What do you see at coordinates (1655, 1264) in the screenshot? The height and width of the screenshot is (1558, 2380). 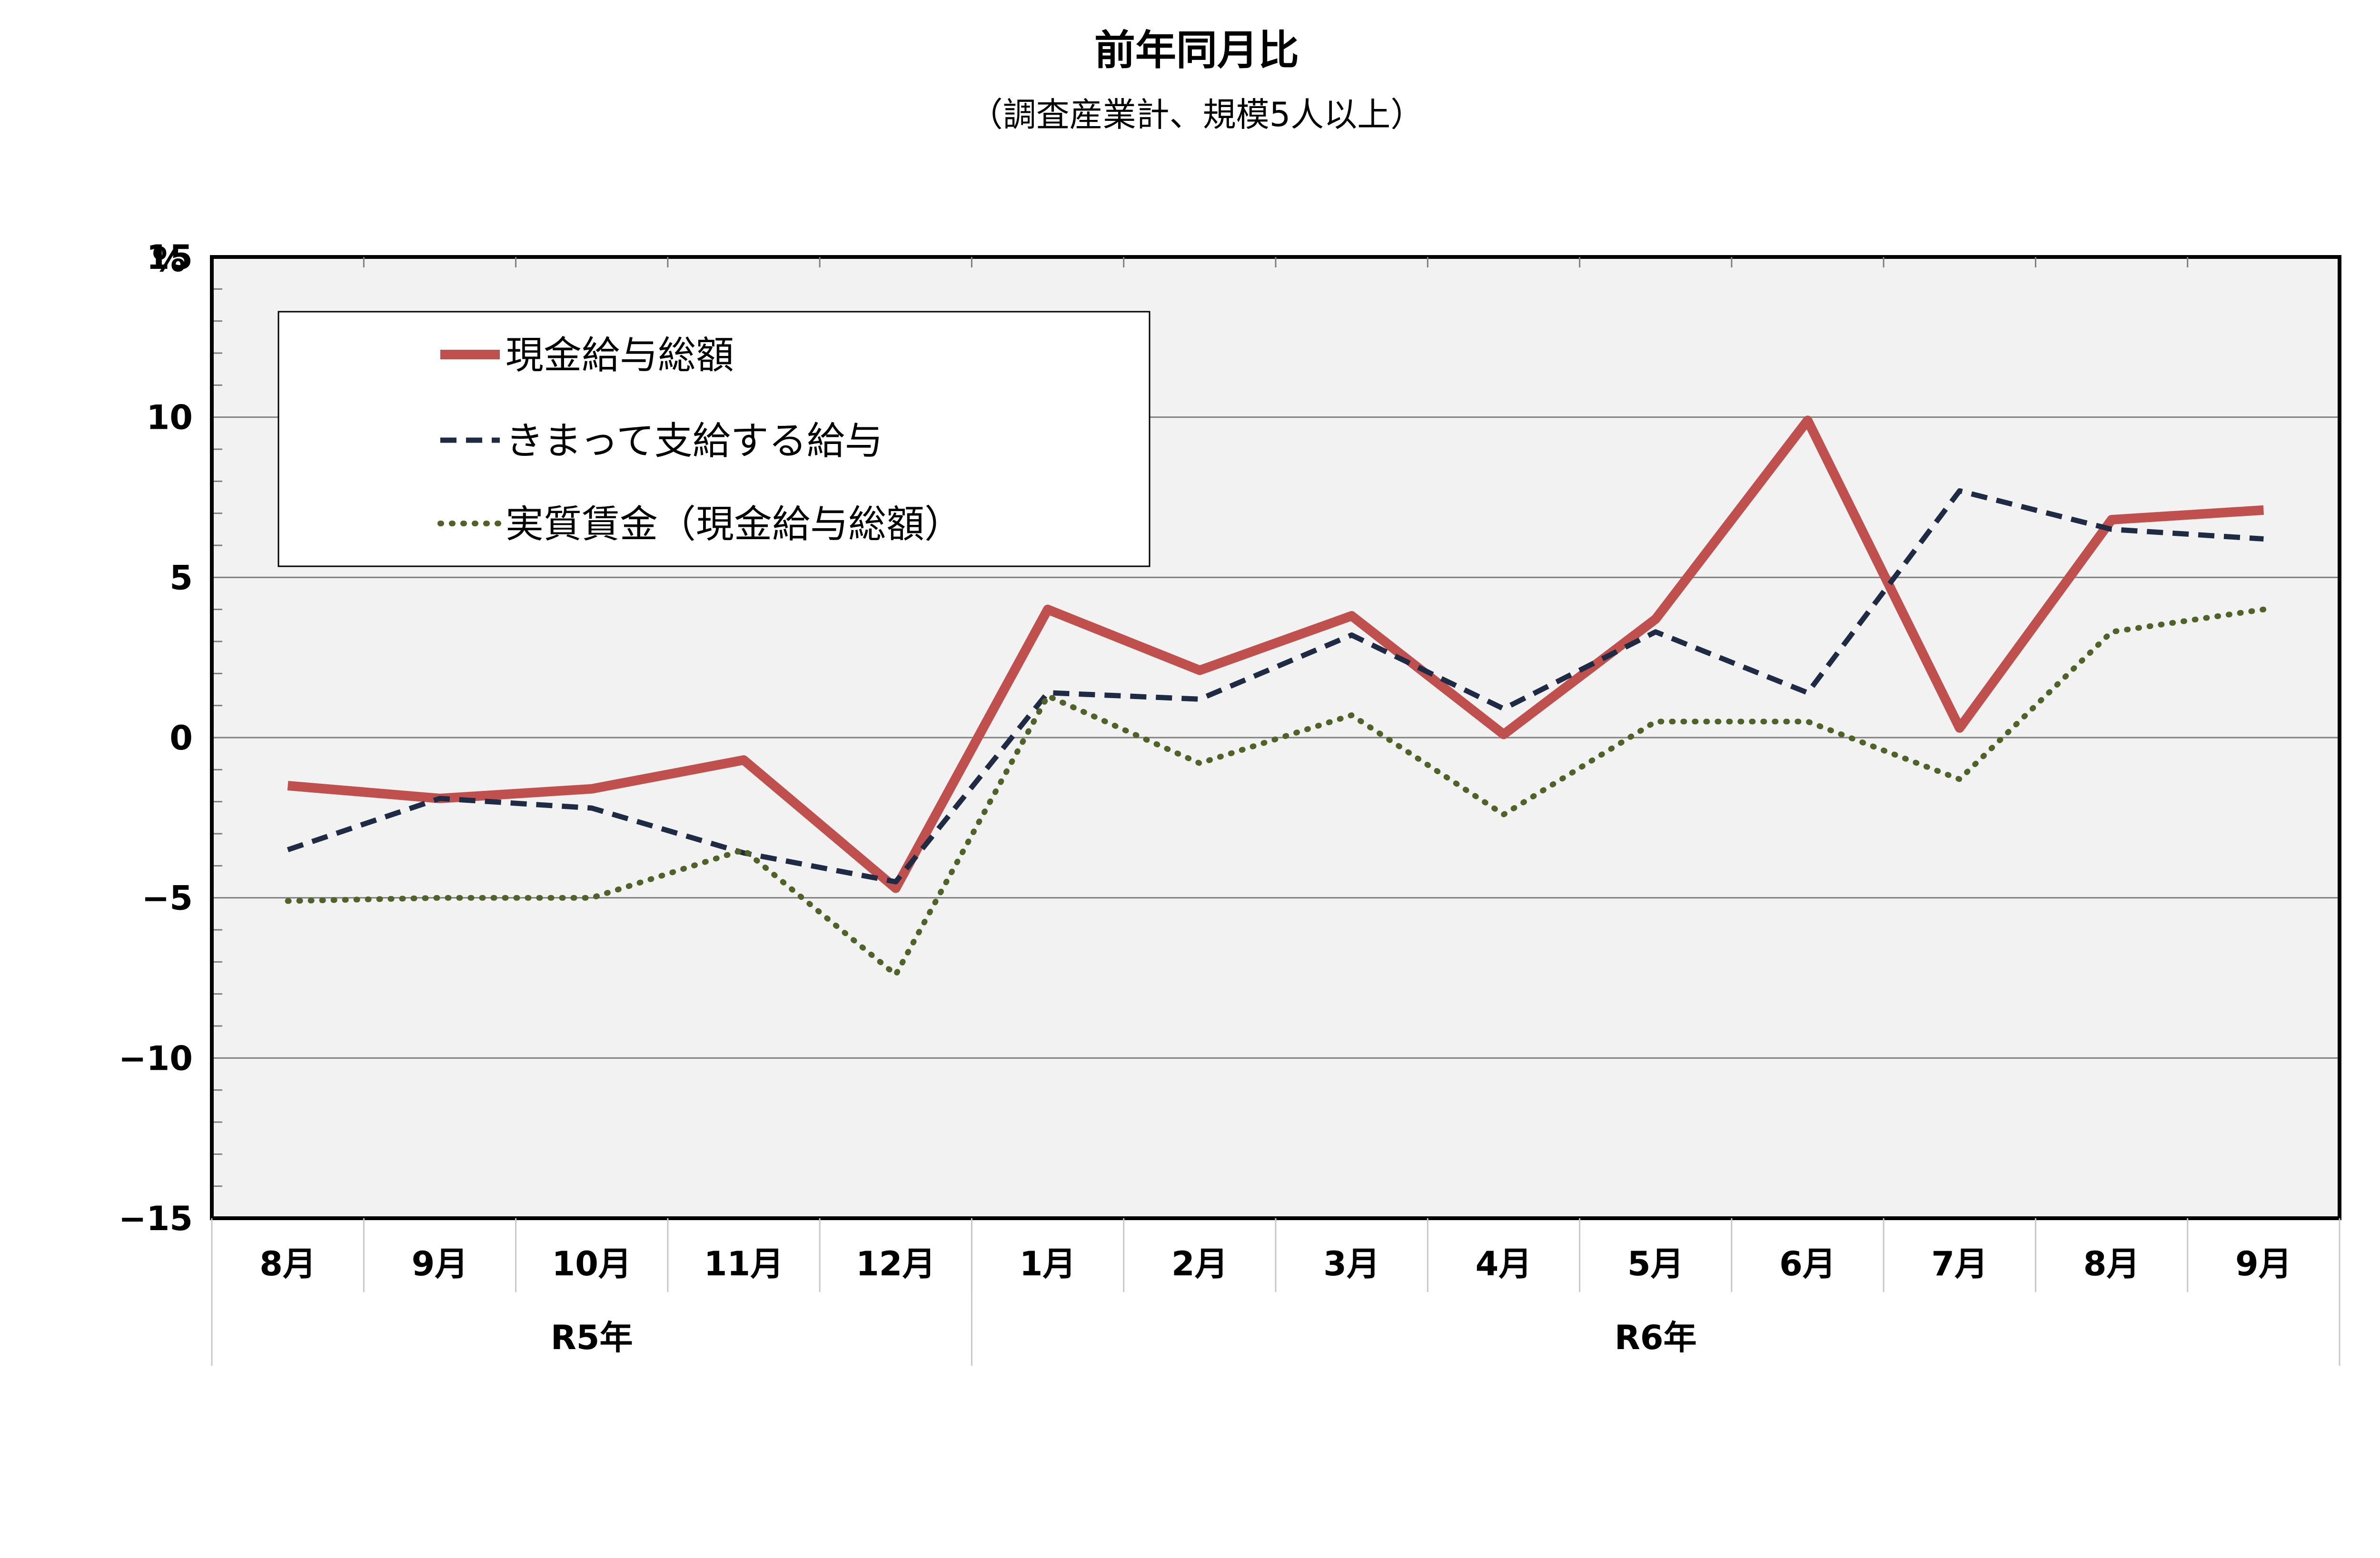 I see `x-tick-label: 5月` at bounding box center [1655, 1264].